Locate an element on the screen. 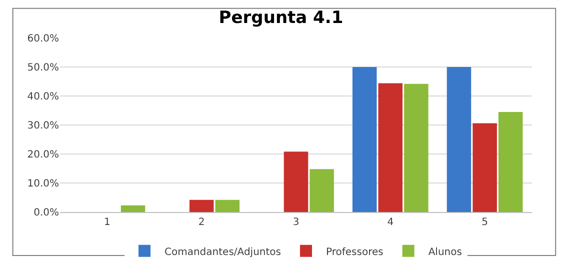 The width and height of the screenshot is (562, 277). legend-label: Alunos is located at coordinates (445, 252).